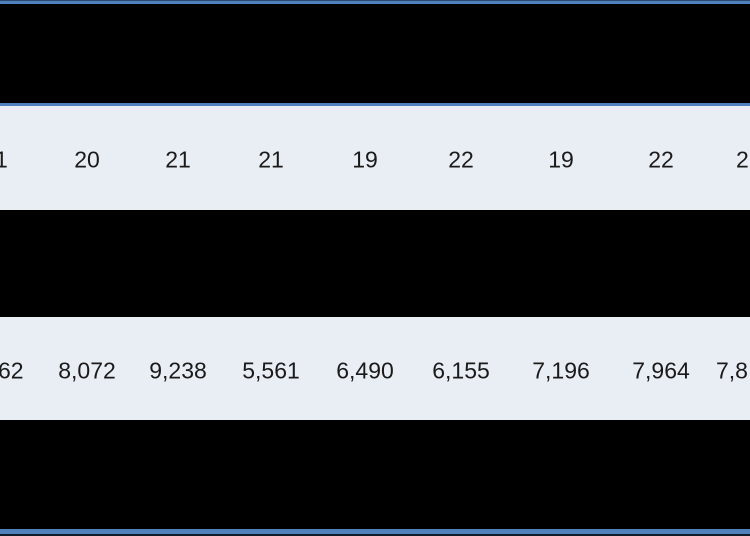  What do you see at coordinates (375, 532) in the screenshot?
I see `accent-rule-bottom` at bounding box center [375, 532].